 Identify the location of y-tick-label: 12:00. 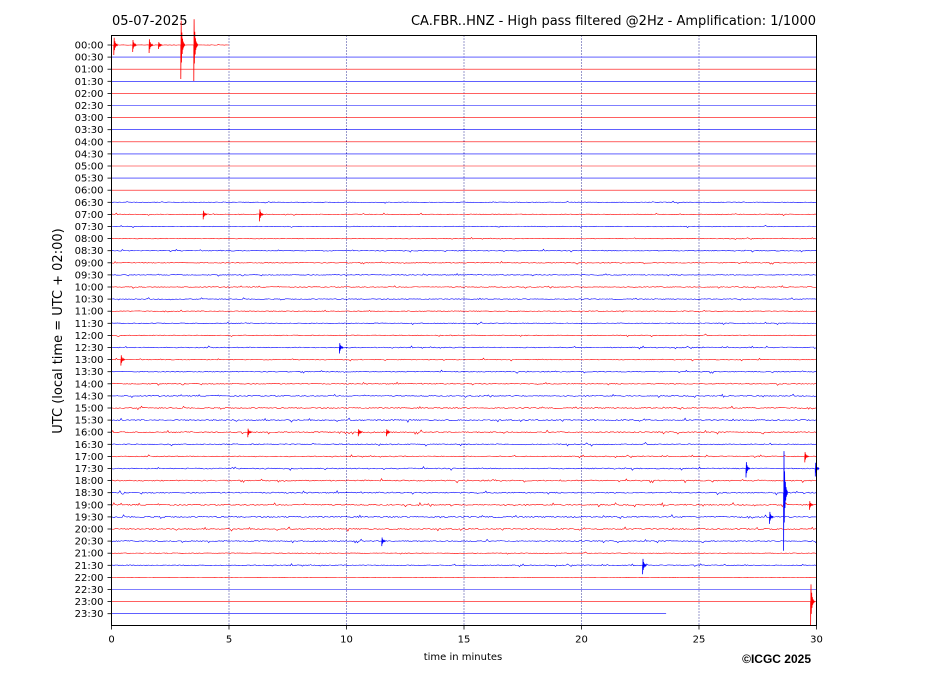
(89, 336).